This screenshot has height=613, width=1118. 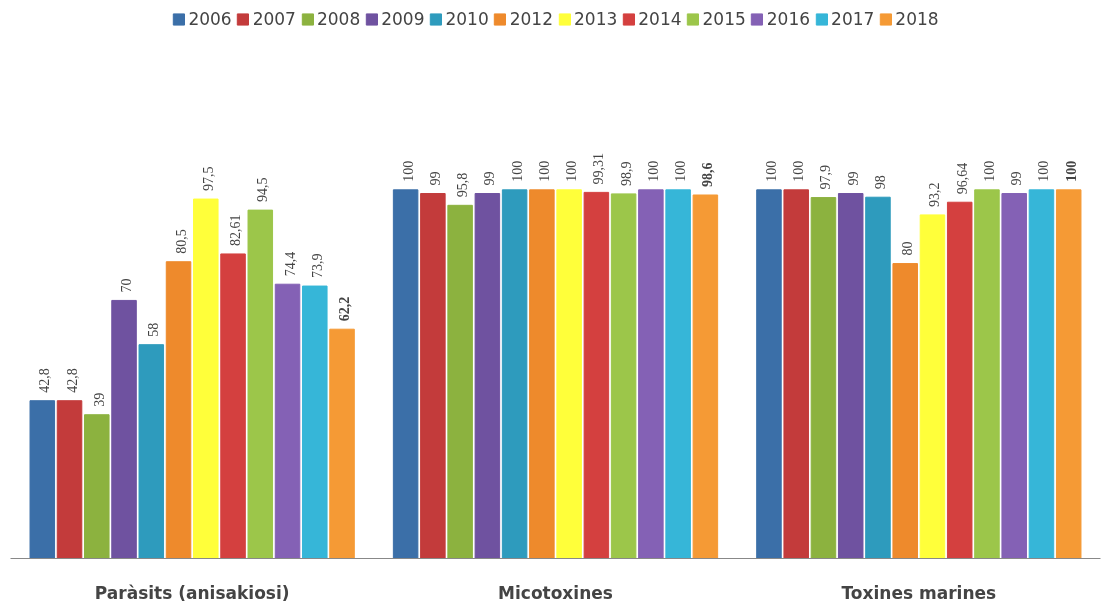 What do you see at coordinates (192, 592) in the screenshot?
I see `x-tick-label: Paràsits (anisakiosi)` at bounding box center [192, 592].